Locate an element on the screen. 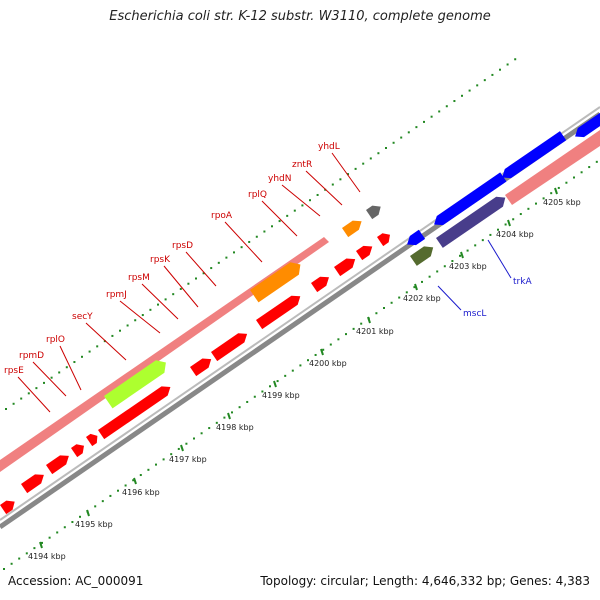 The width and height of the screenshot is (600, 600). gene-label-rpsE: rpsE is located at coordinates (14, 371).